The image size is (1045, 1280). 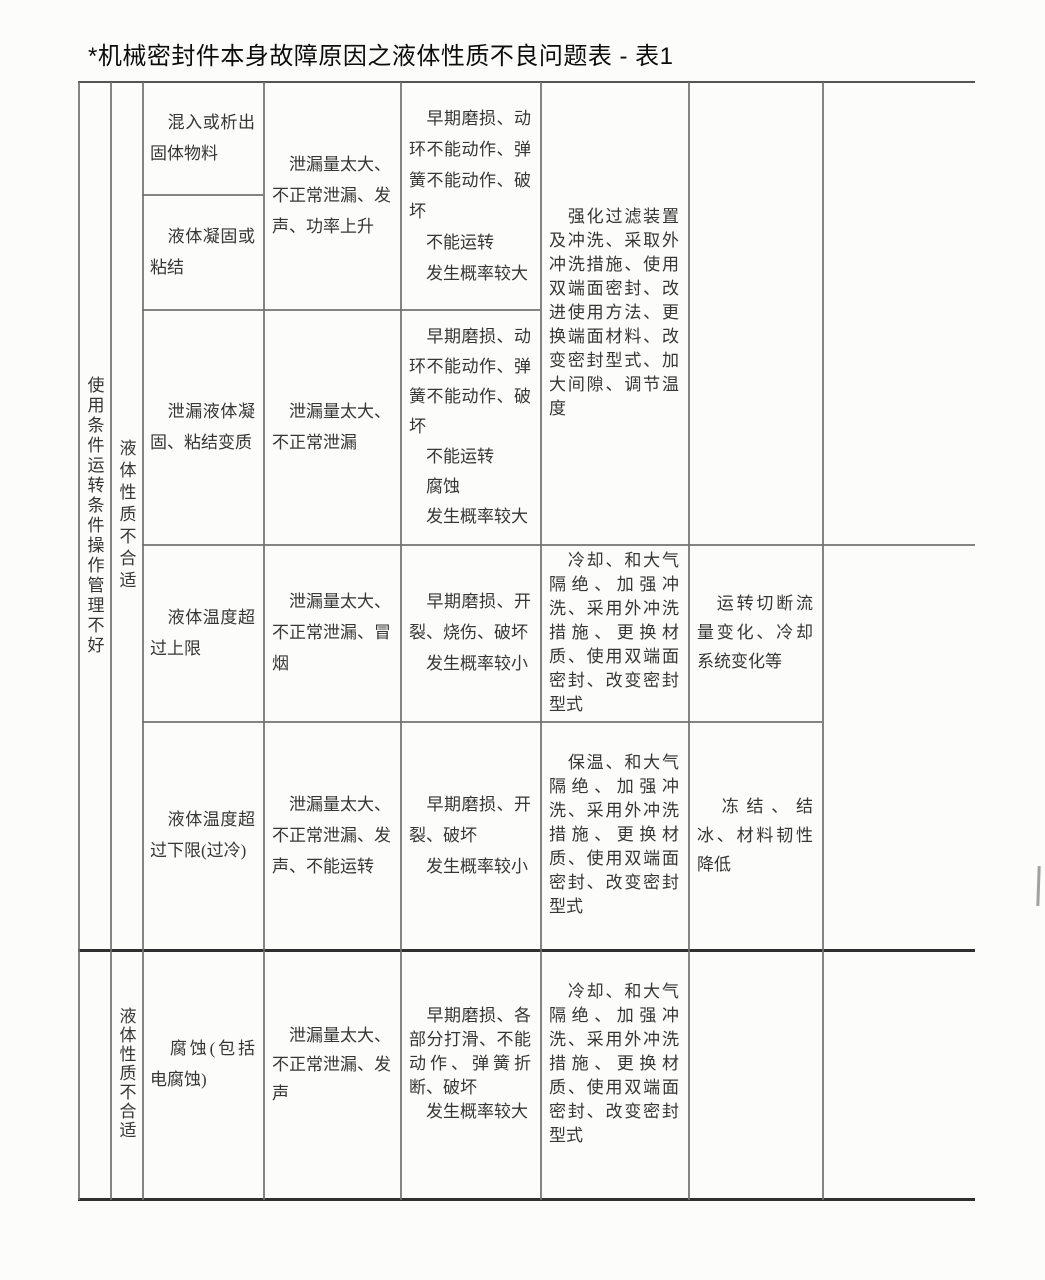 What do you see at coordinates (482, 722) in the screenshot?
I see `grid-line-row4-row5` at bounding box center [482, 722].